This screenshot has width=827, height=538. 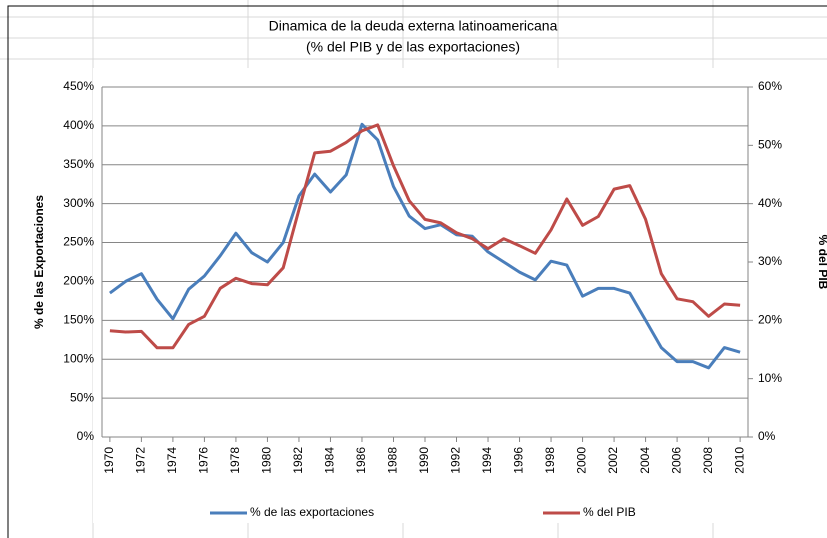 What do you see at coordinates (770, 320) in the screenshot?
I see `y2-tick-label: 20%` at bounding box center [770, 320].